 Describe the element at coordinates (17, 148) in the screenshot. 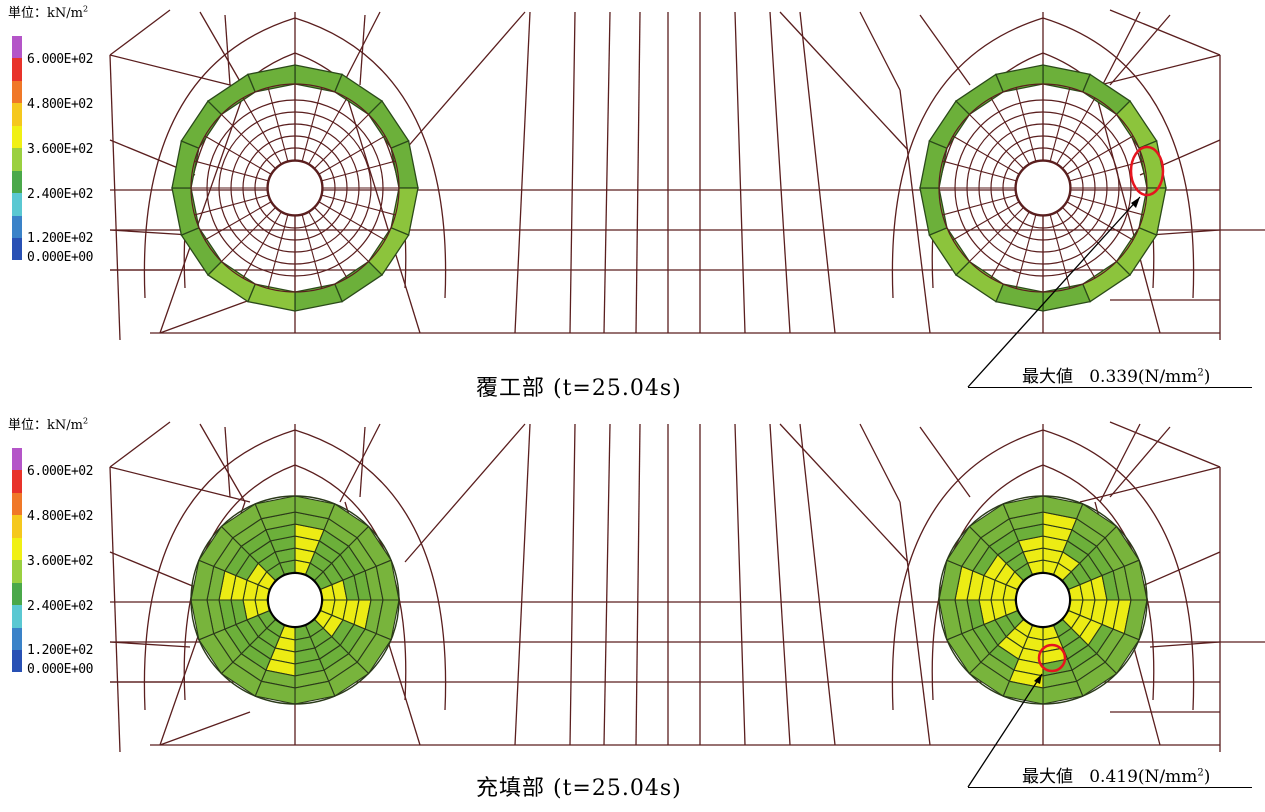

I see `legend-color-bar` at that location.